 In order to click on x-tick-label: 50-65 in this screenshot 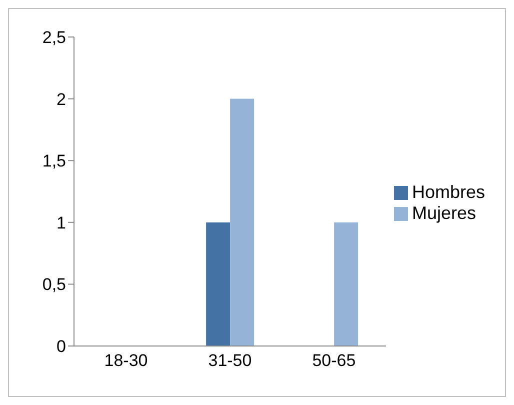, I will do `click(334, 360)`.